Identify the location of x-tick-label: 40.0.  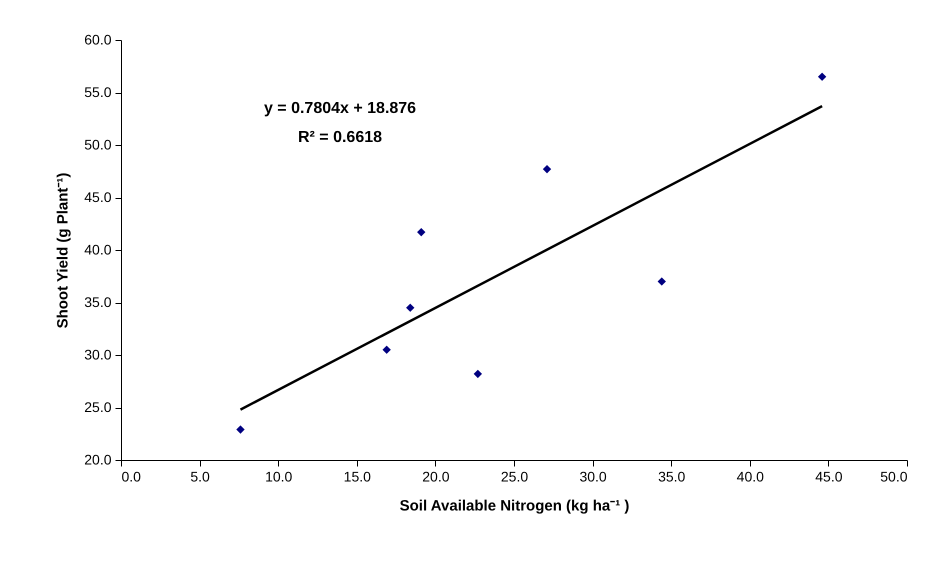
(750, 476).